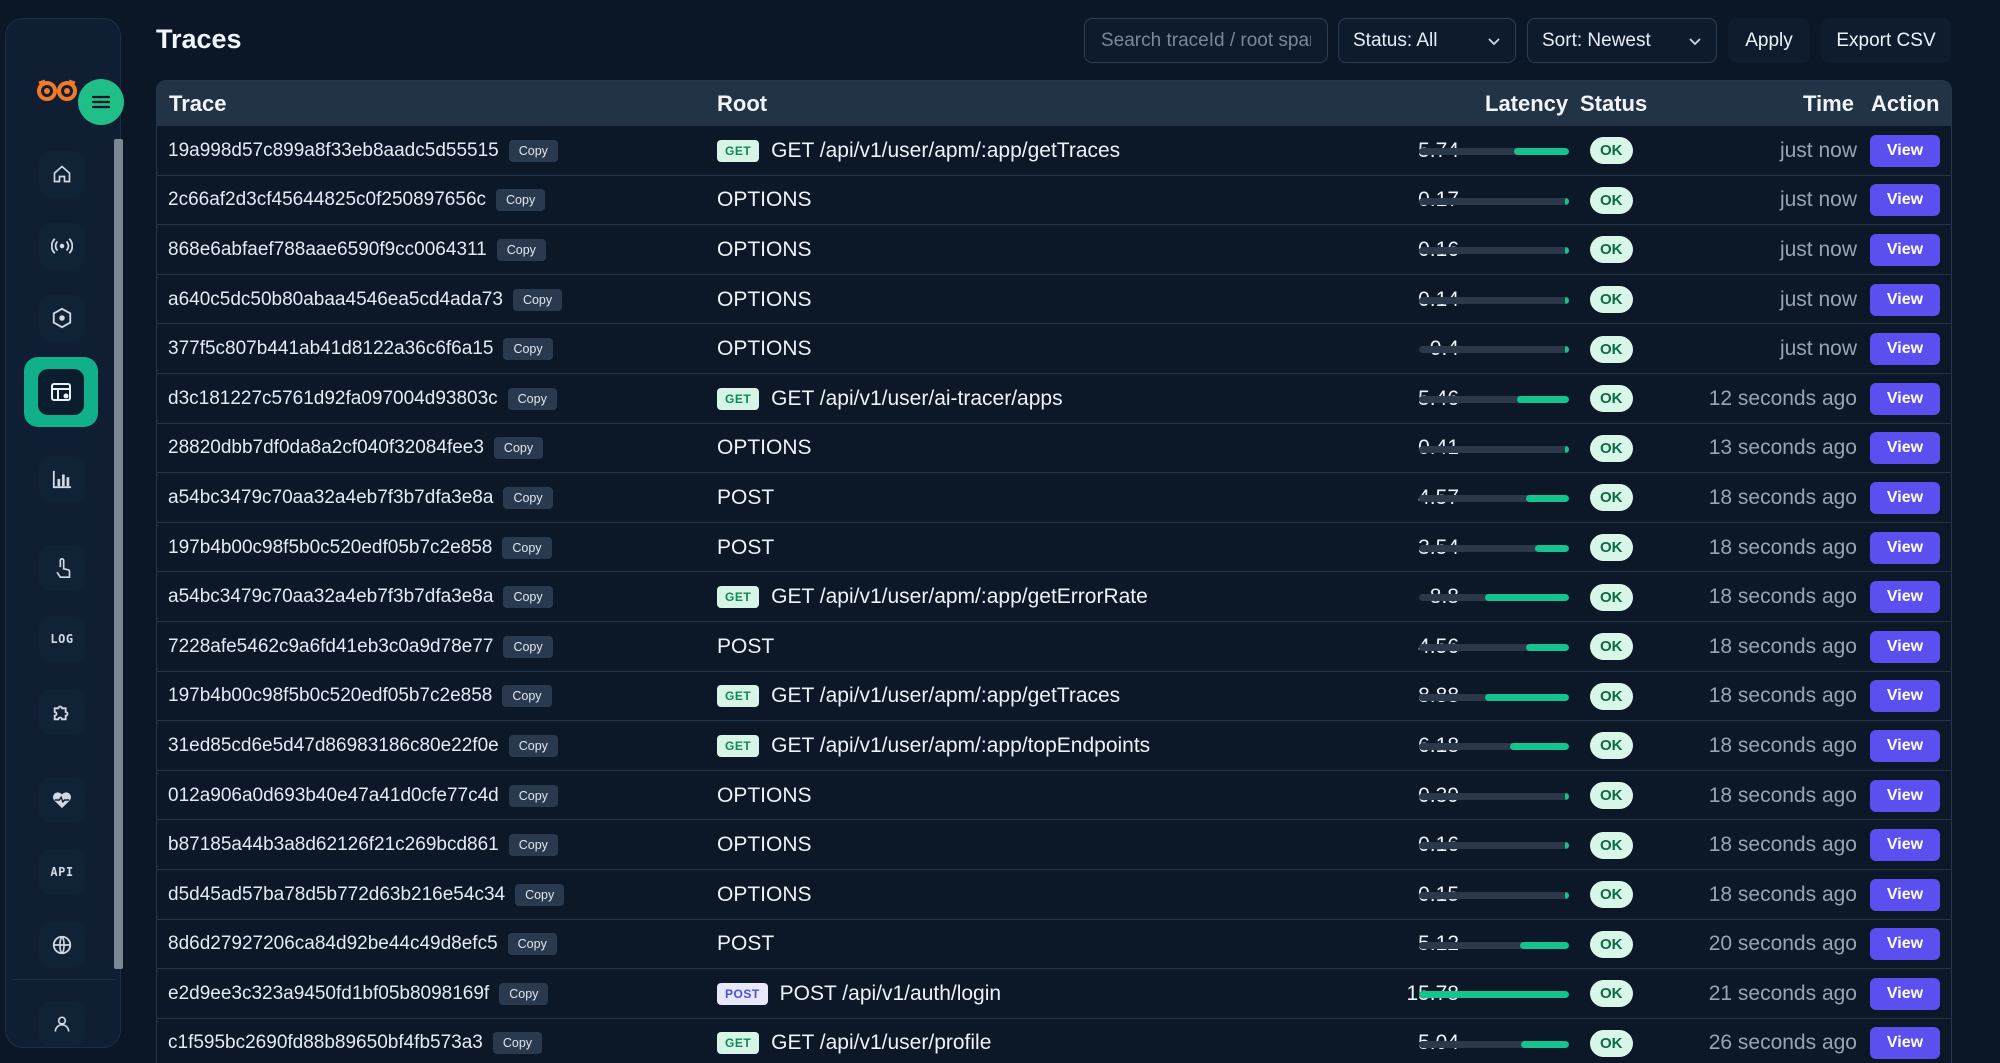 The width and height of the screenshot is (2000, 1063). I want to click on root-span: POST, so click(746, 497).